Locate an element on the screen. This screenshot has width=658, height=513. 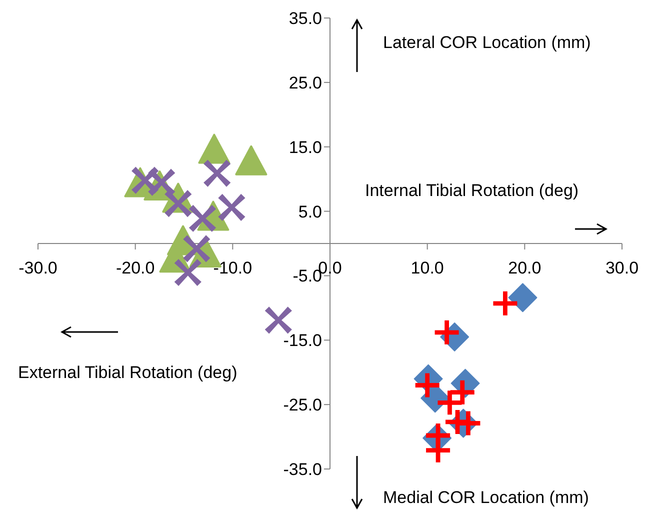
text: Medial COR Location (mm) is located at coordinates (486, 497).